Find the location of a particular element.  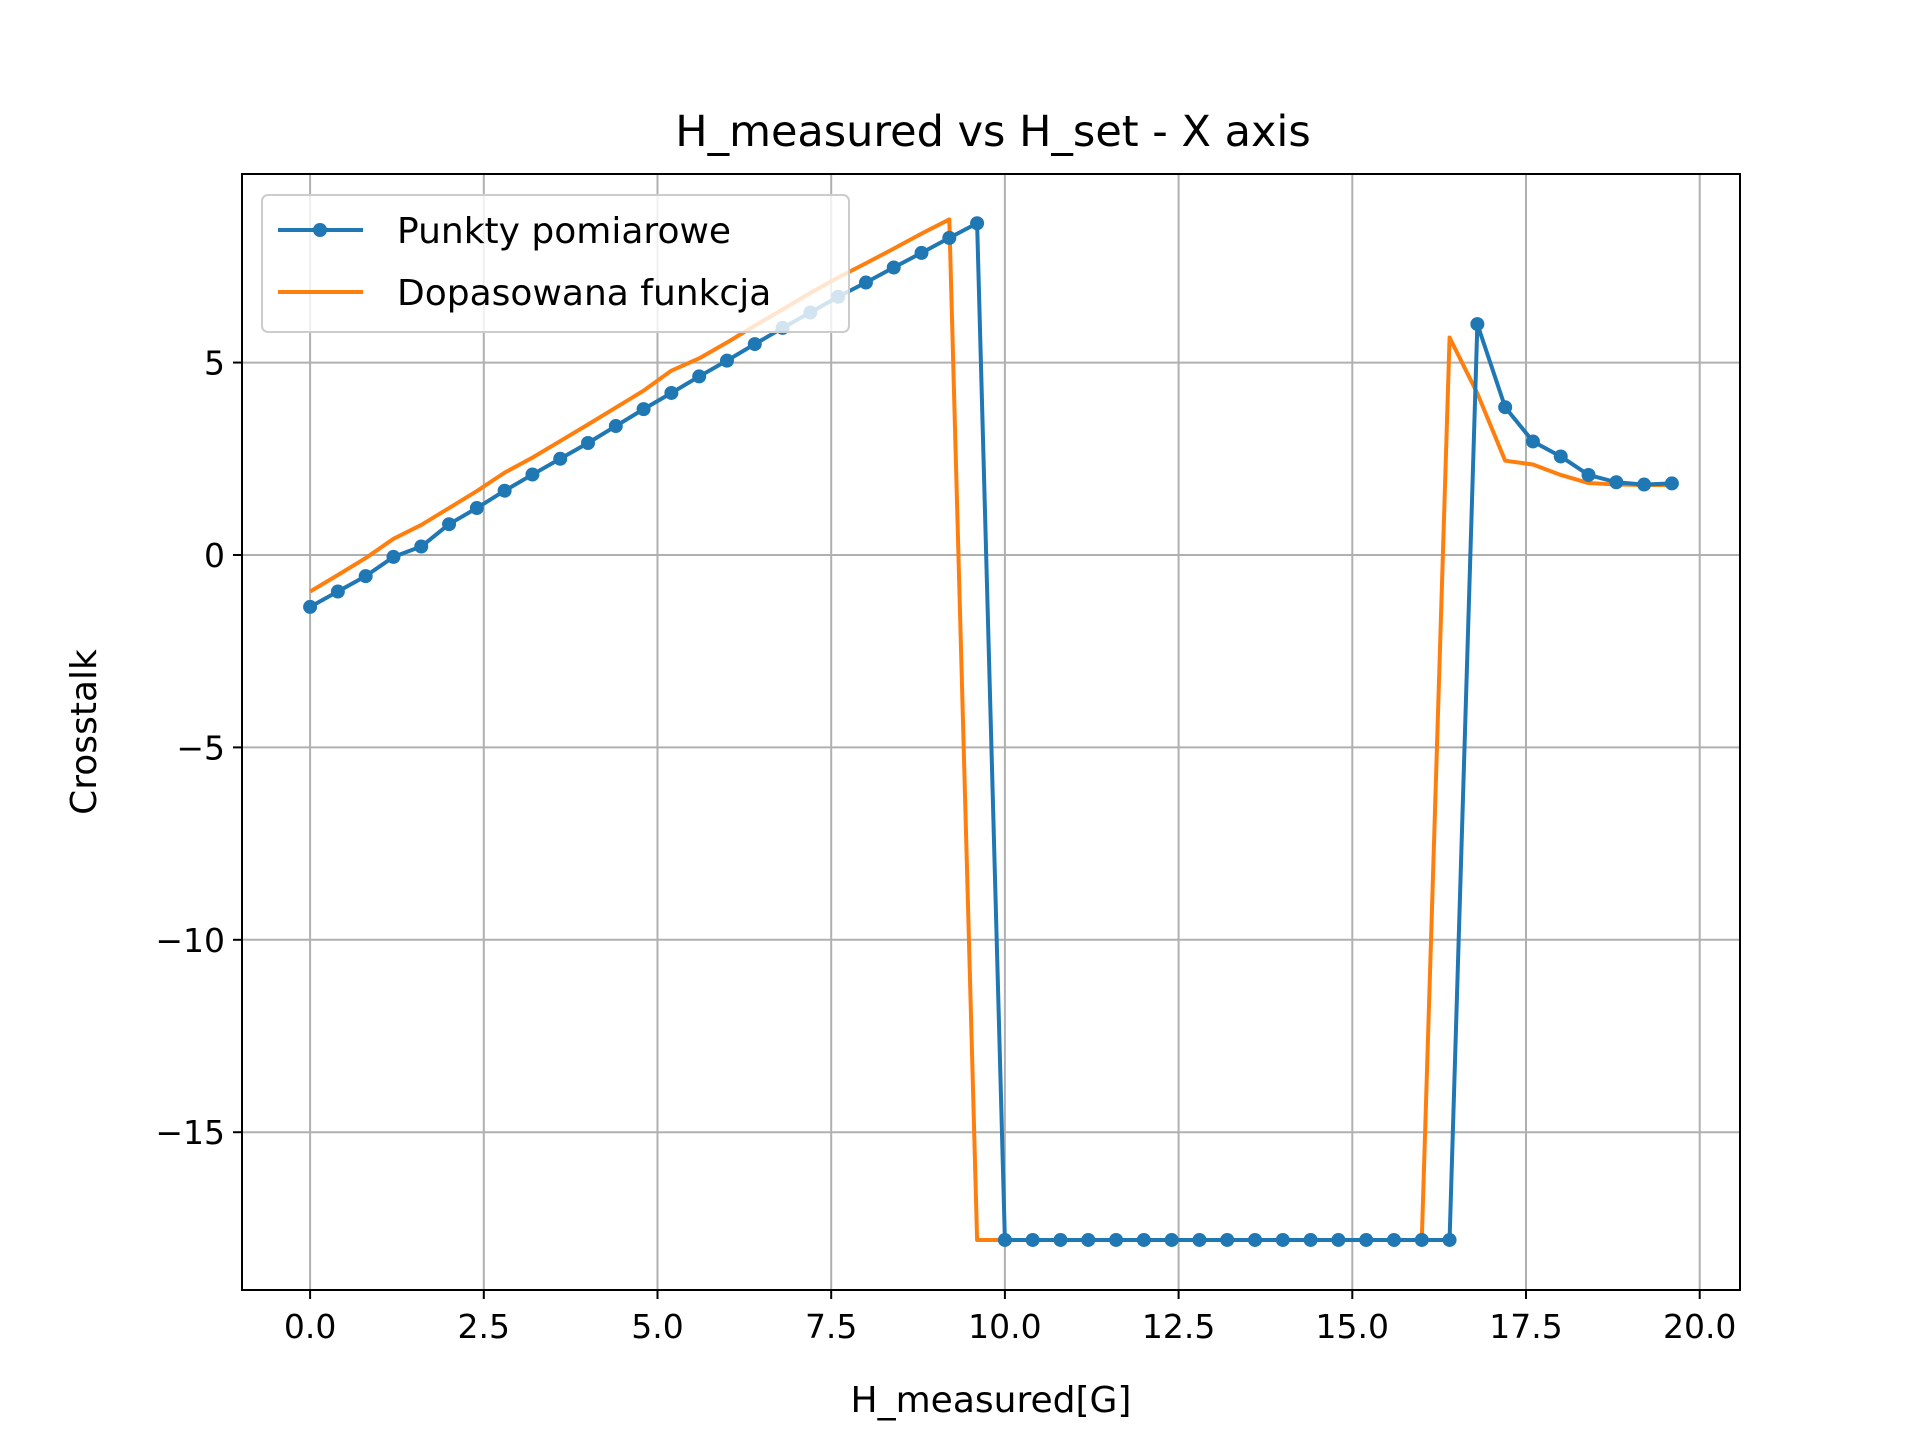

y-tick-label: −15 is located at coordinates (190, 1132).